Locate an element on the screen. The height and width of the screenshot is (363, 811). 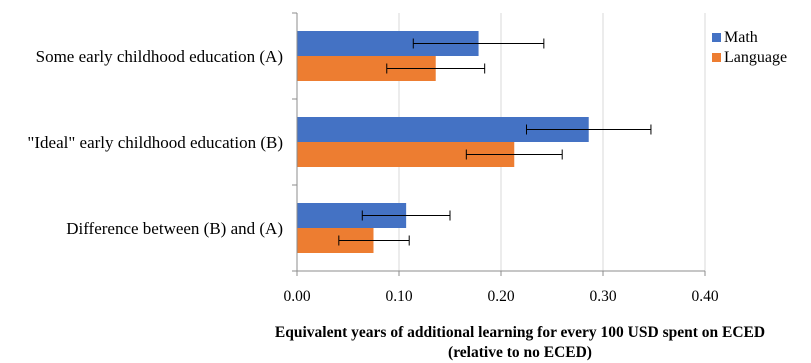
x-axis-title-line-2: (relative to no ECED) is located at coordinates (520, 352).